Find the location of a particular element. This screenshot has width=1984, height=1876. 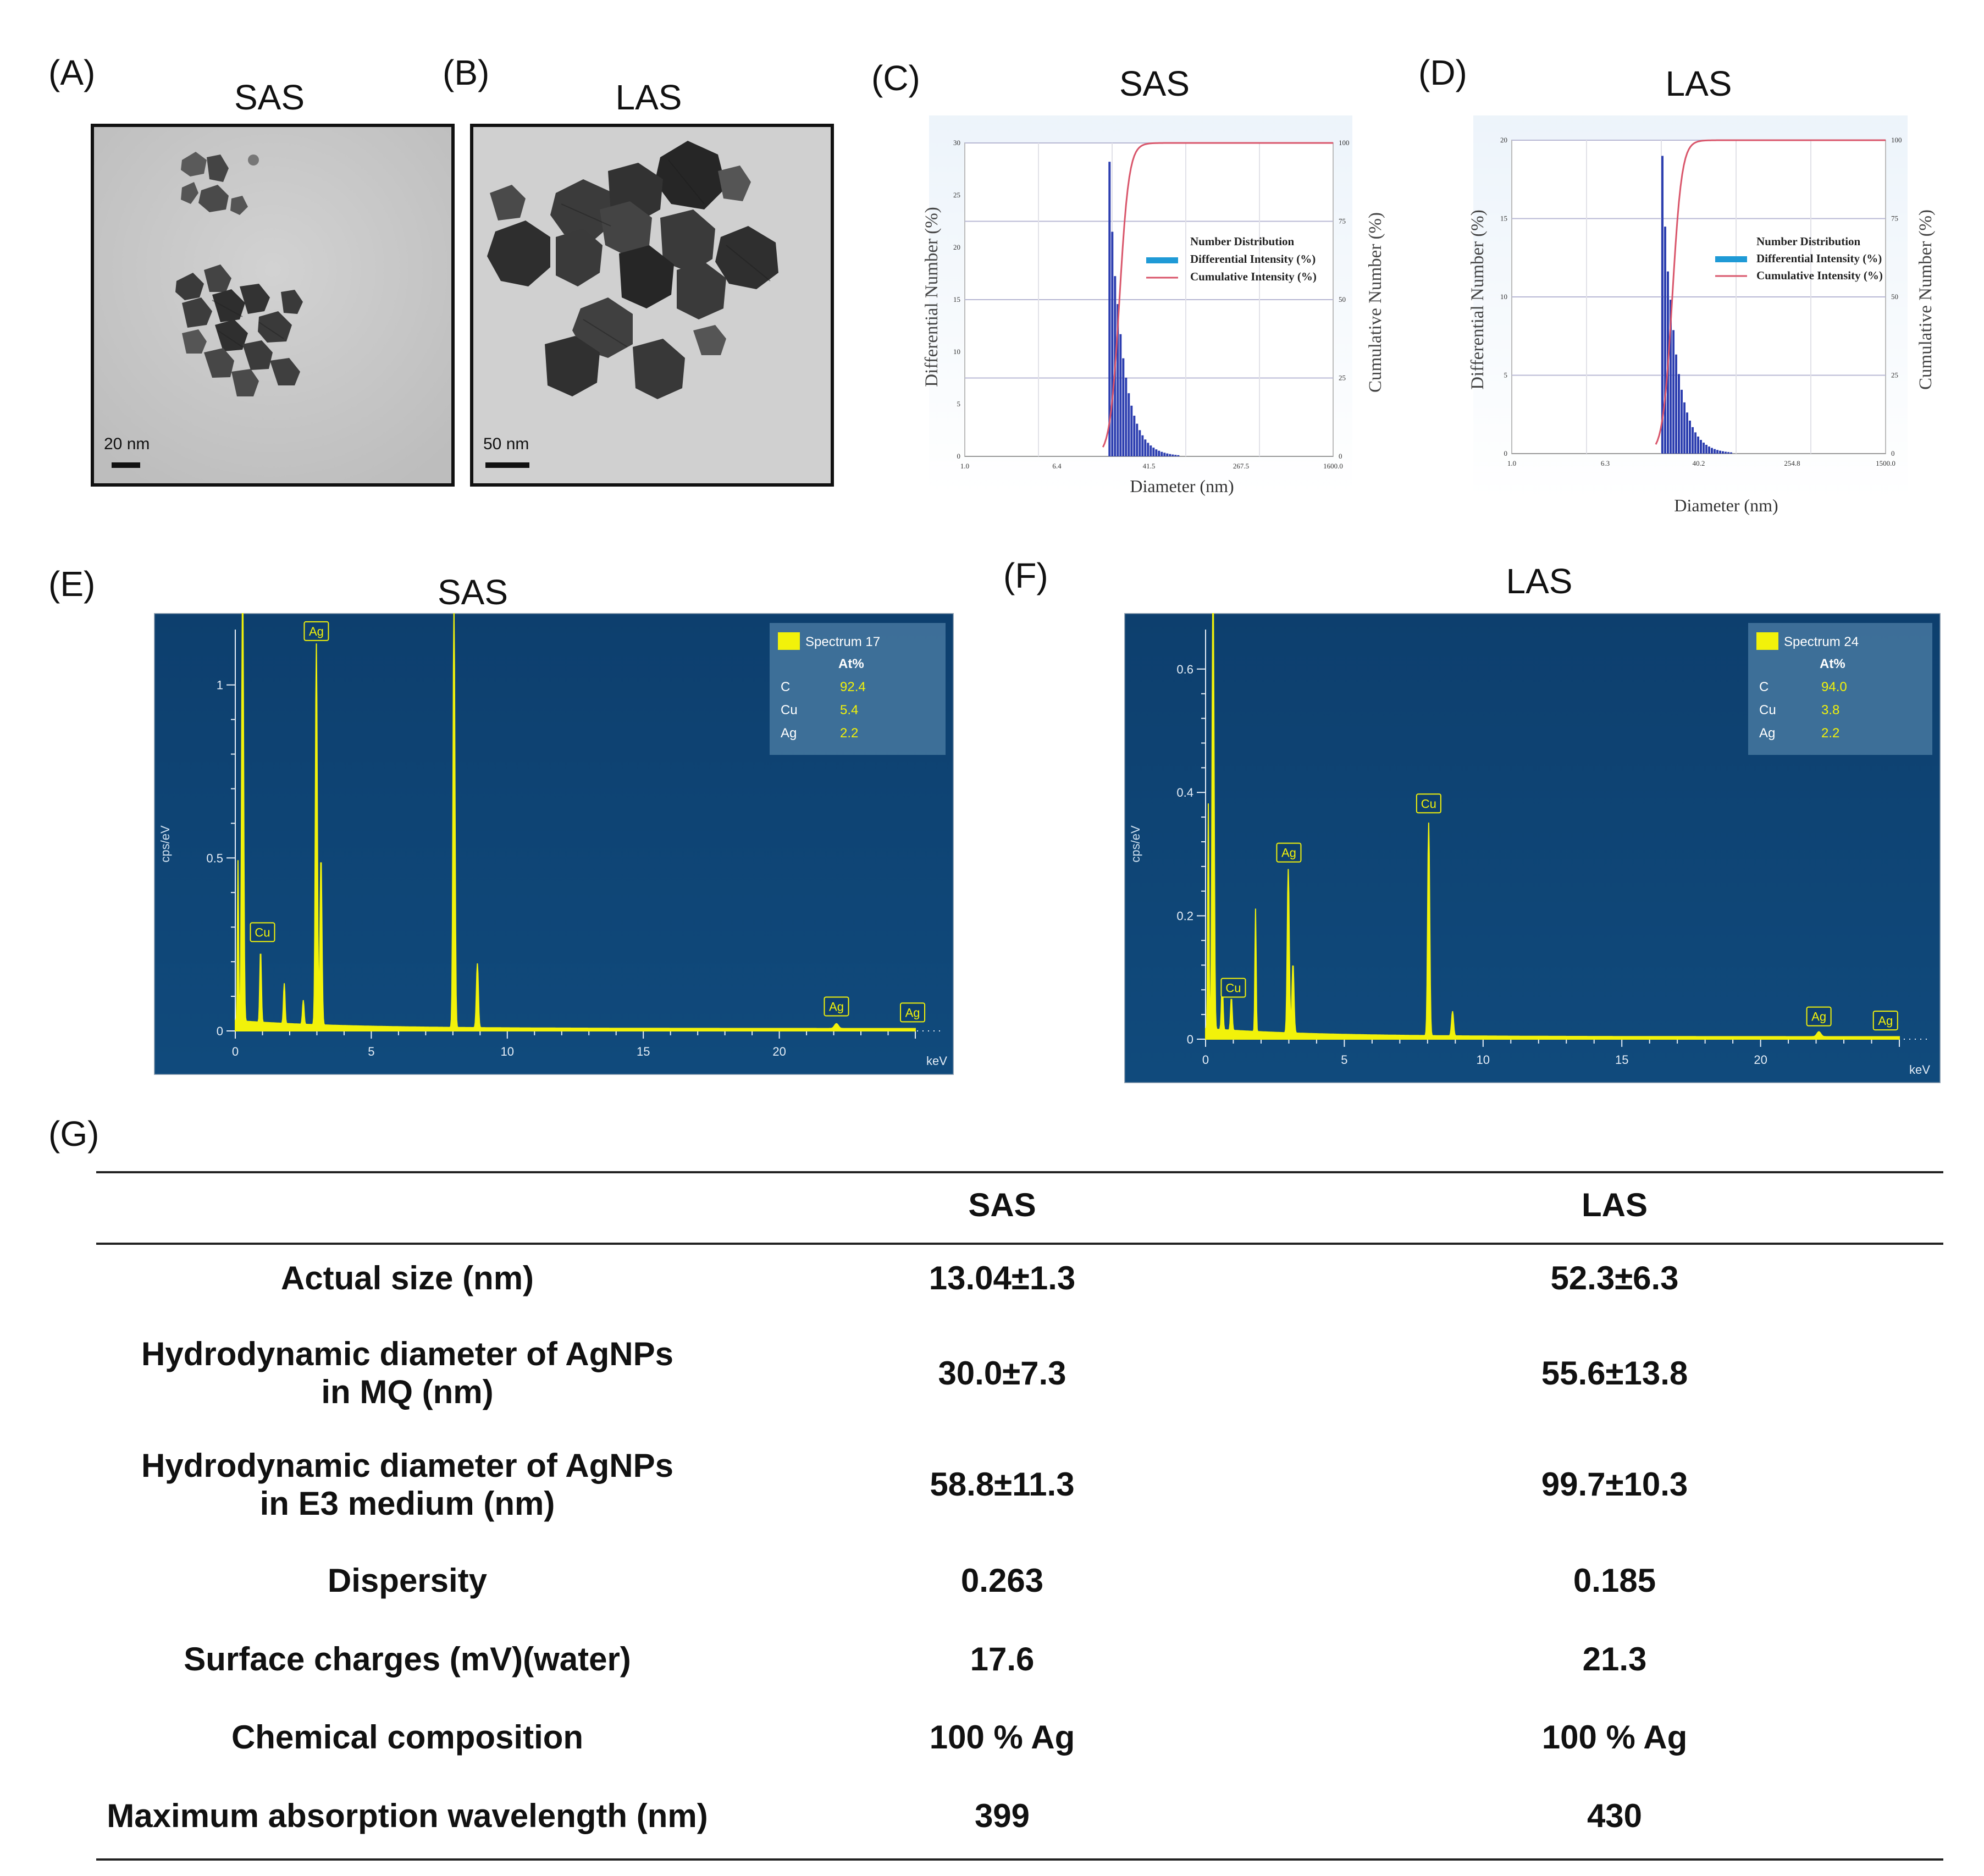

eds-y-tick-label: 0.6 is located at coordinates (1184, 669).